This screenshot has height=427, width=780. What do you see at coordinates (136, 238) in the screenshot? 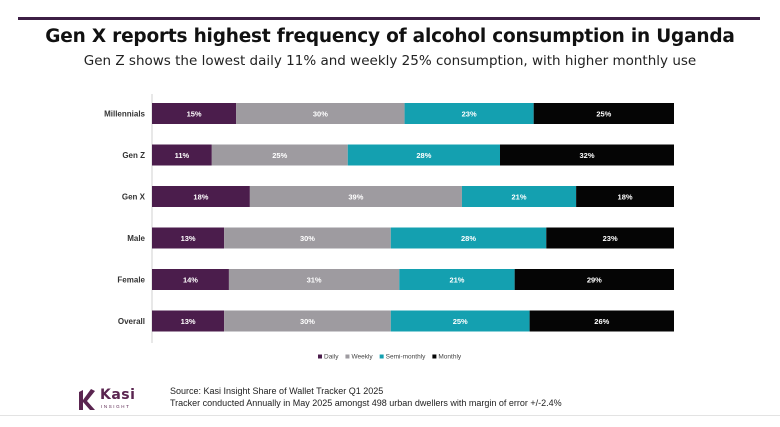
I see `category-label: Male` at bounding box center [136, 238].